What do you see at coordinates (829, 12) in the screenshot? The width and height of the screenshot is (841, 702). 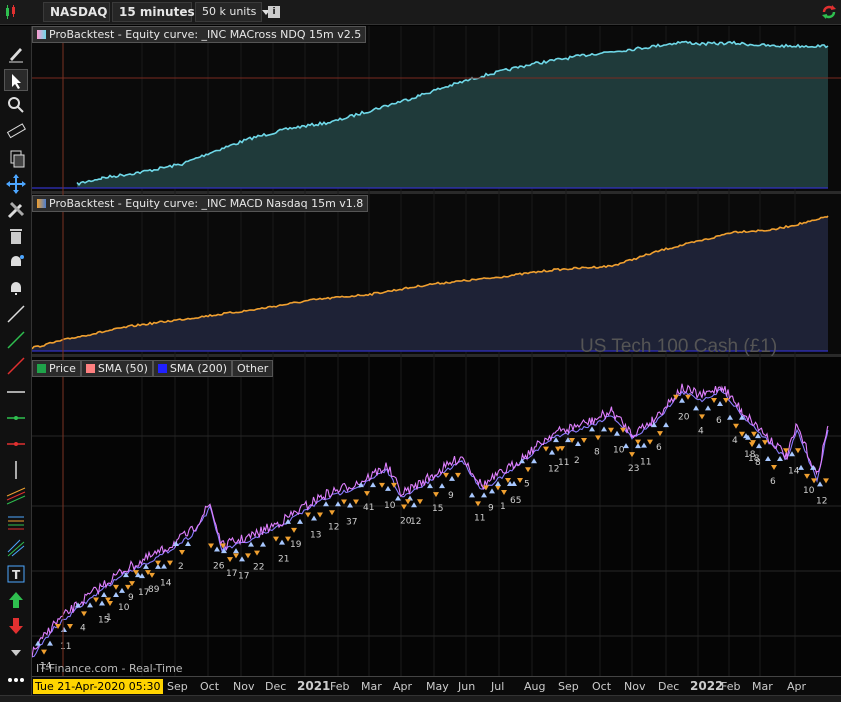 I see `refresh-icon` at bounding box center [829, 12].